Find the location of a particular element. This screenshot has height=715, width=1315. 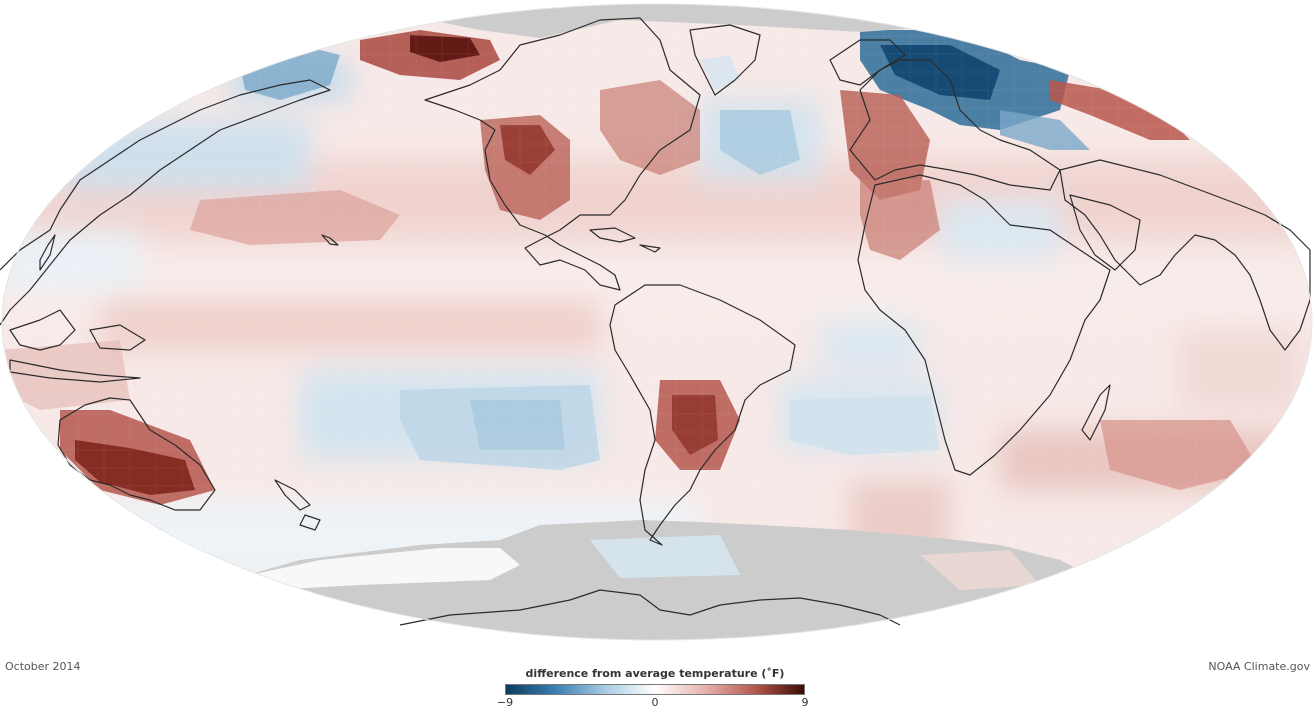

caribbean-outline is located at coordinates (625, 240).